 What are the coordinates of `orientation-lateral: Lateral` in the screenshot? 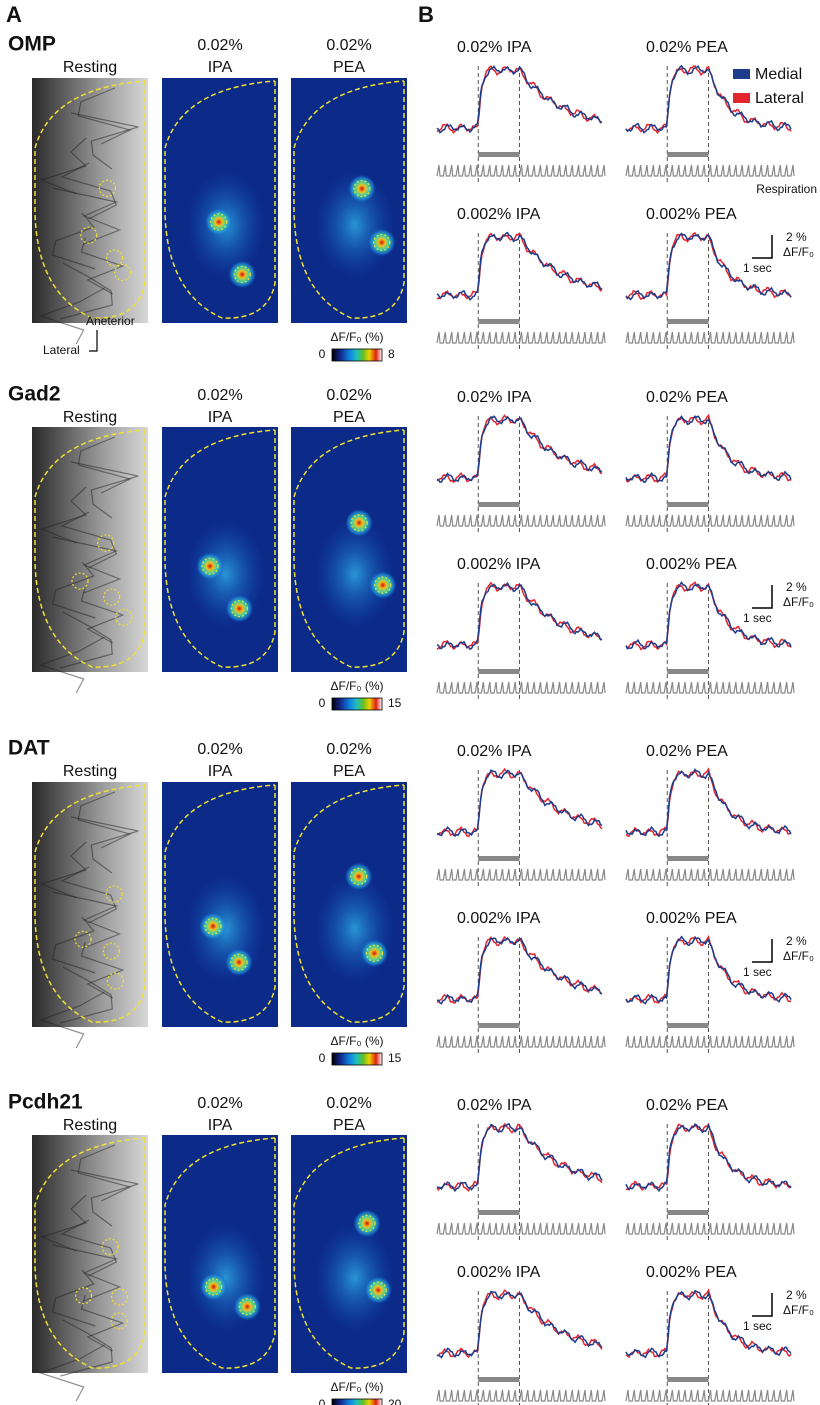 It's located at (61, 350).